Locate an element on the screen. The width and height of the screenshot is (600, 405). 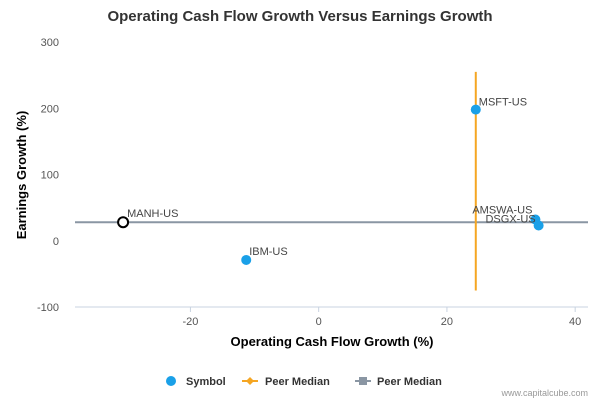
credit-text: www.capitalcube.com is located at coordinates (544, 393).